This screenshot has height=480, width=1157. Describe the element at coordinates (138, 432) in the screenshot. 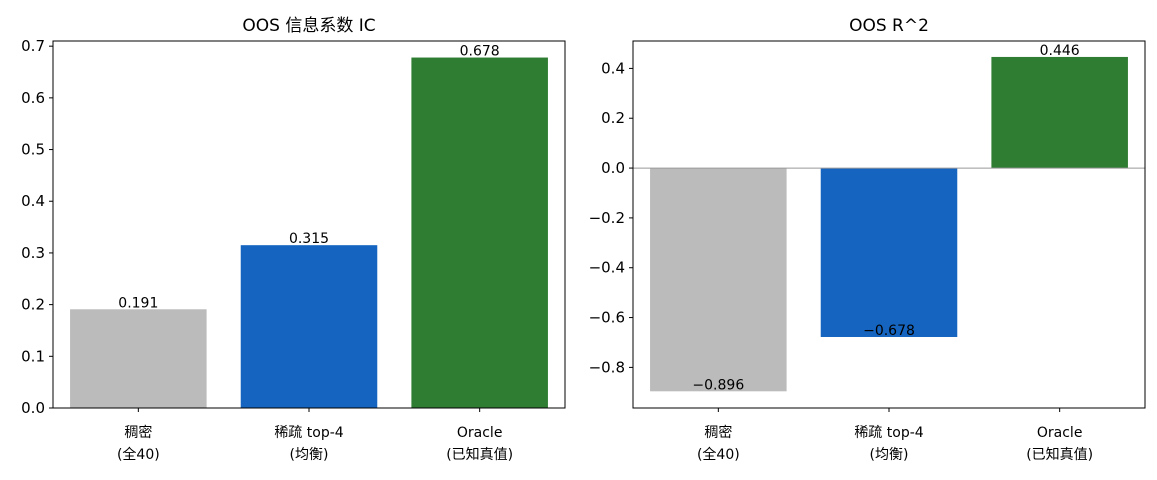

I see `ic-xtick-label: 稠密` at that location.